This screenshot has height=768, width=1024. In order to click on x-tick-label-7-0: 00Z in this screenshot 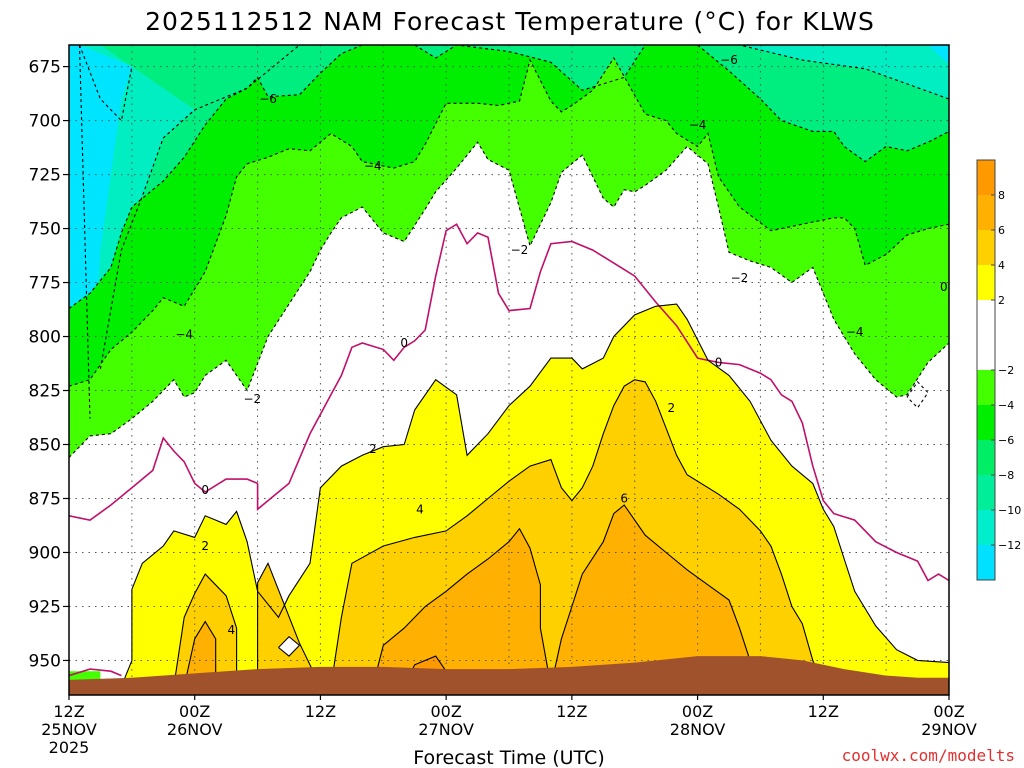, I will do `click(948, 711)`.